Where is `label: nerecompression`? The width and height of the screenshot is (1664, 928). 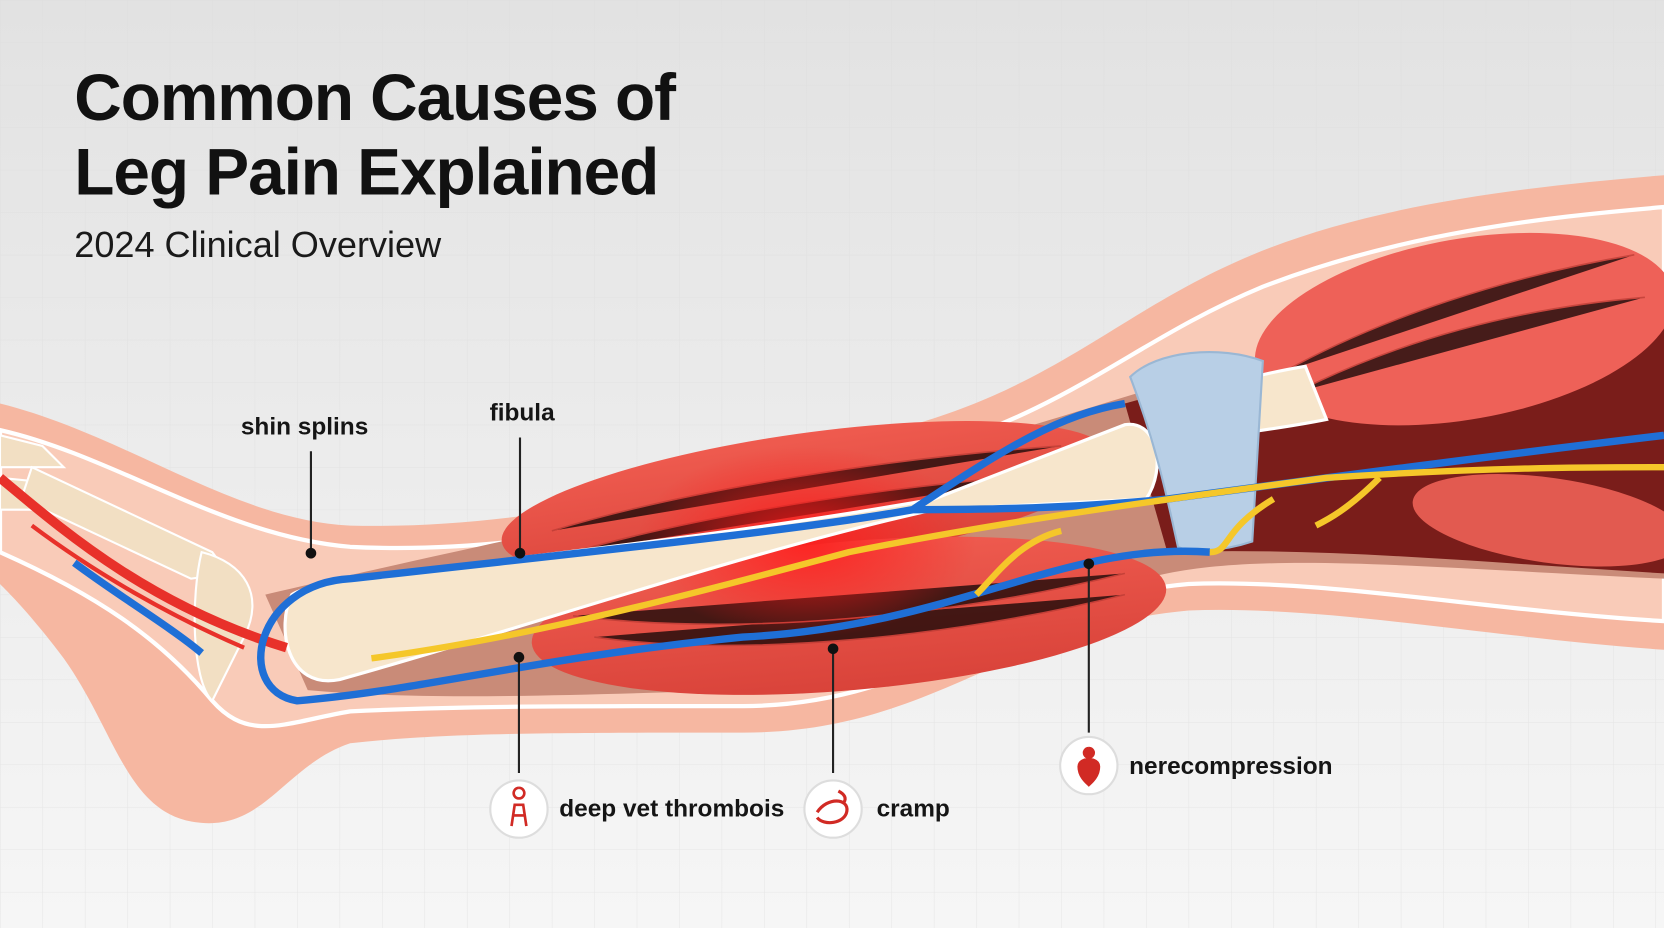
label: nerecompression is located at coordinates (1230, 766).